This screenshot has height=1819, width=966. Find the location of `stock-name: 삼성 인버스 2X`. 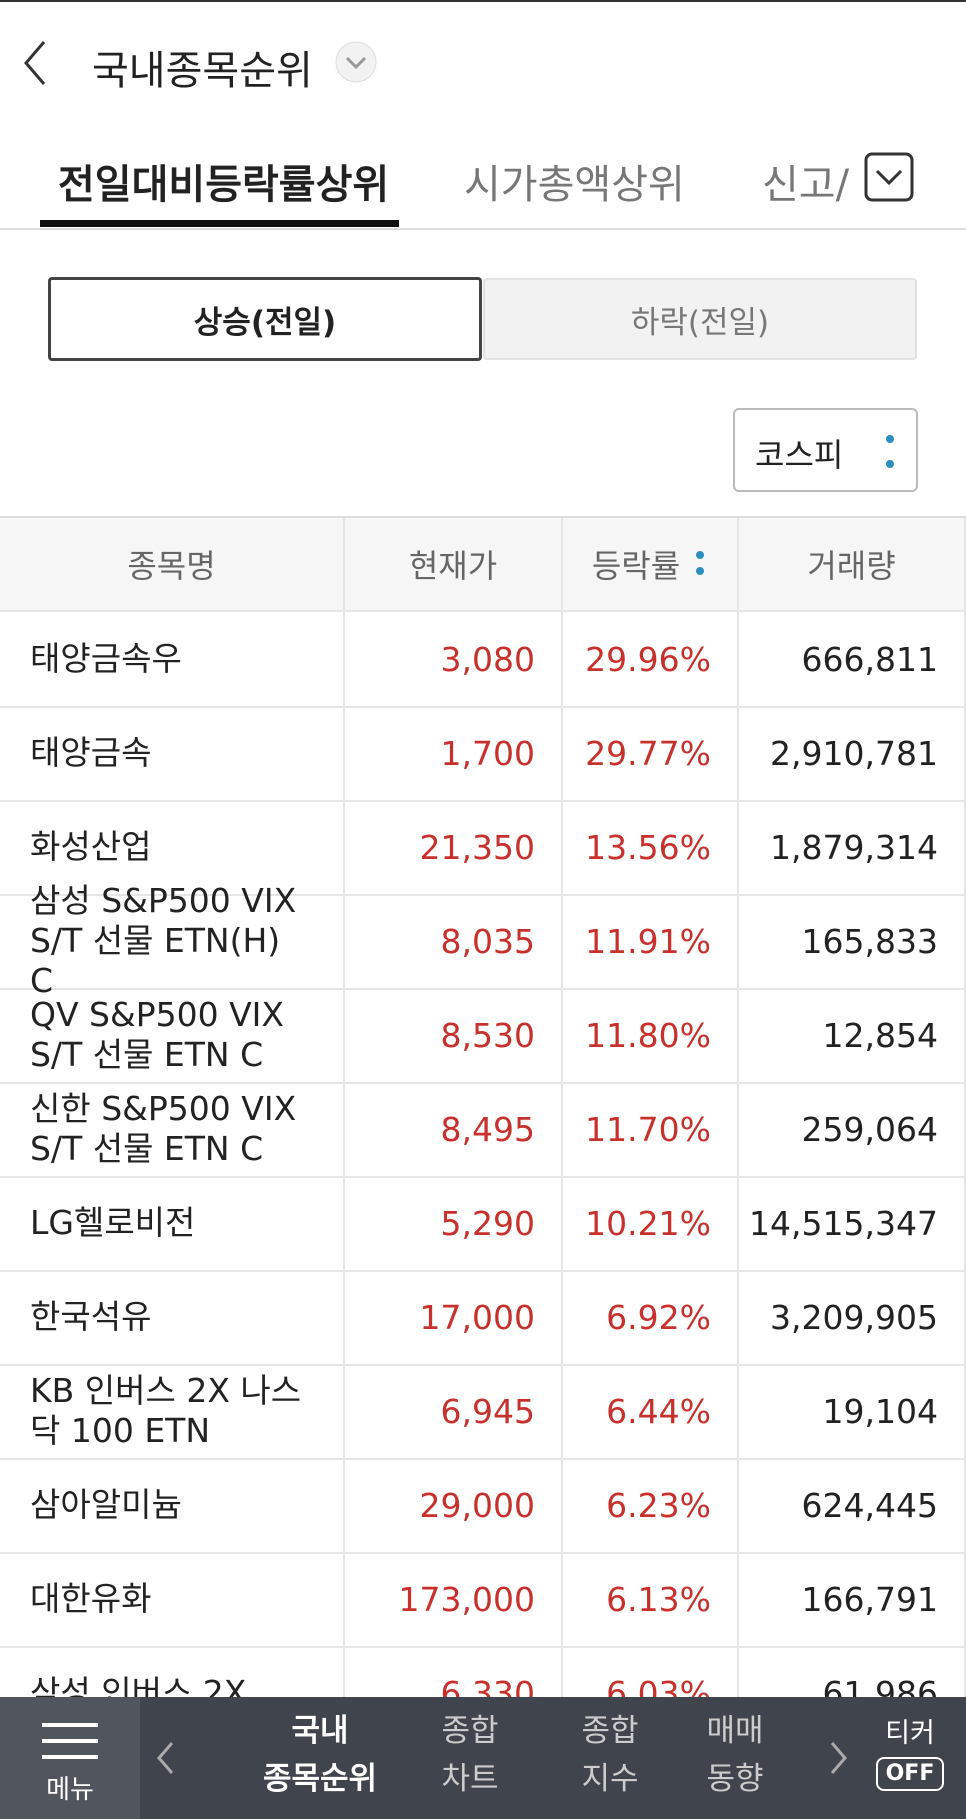

stock-name: 삼성 인버스 2X is located at coordinates (172, 1672).